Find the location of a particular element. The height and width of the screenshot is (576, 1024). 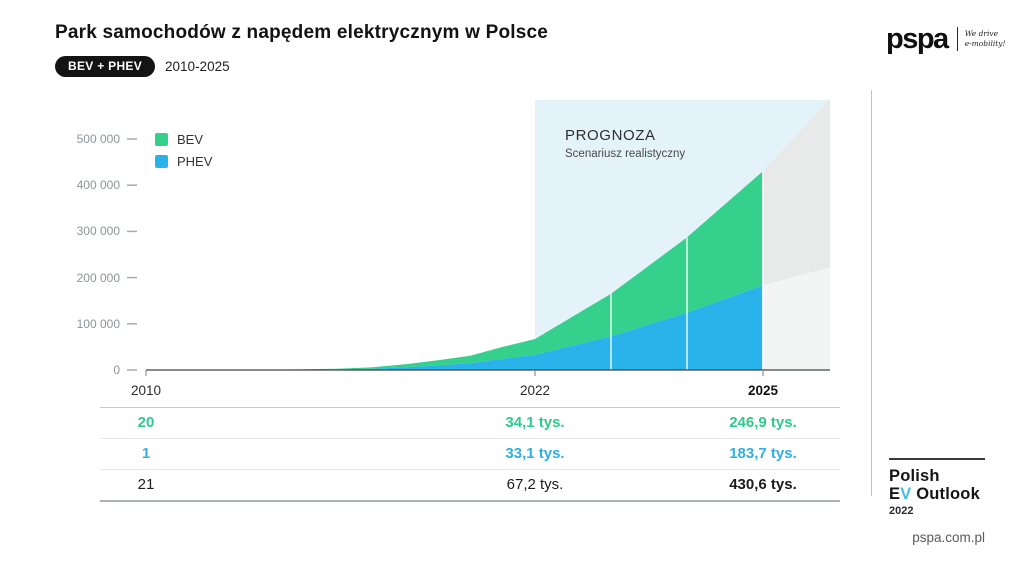

report-v-accent: V is located at coordinates (906, 494).